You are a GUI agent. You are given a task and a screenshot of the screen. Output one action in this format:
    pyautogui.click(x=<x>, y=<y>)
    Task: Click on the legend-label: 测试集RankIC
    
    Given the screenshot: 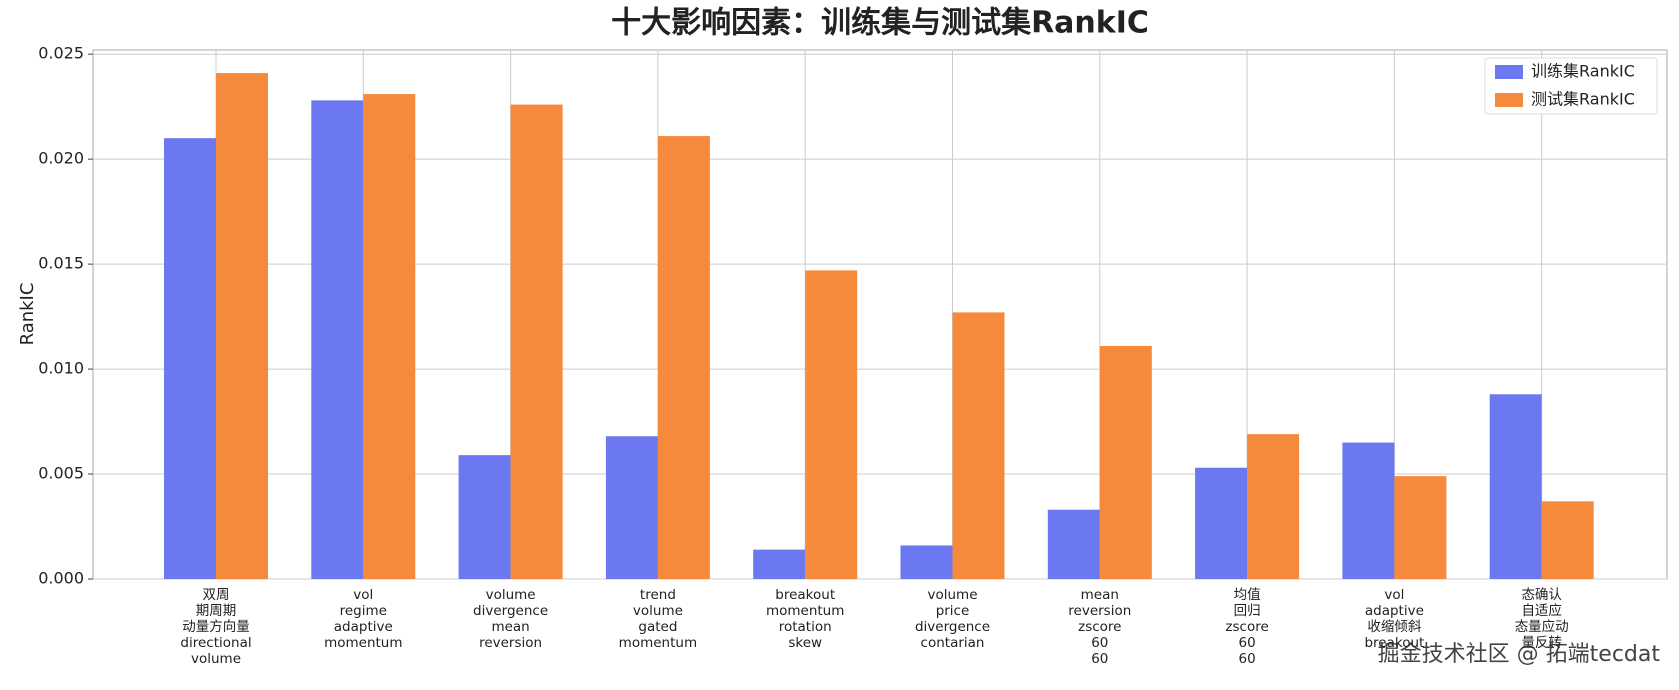 What is the action you would take?
    pyautogui.click(x=1583, y=99)
    